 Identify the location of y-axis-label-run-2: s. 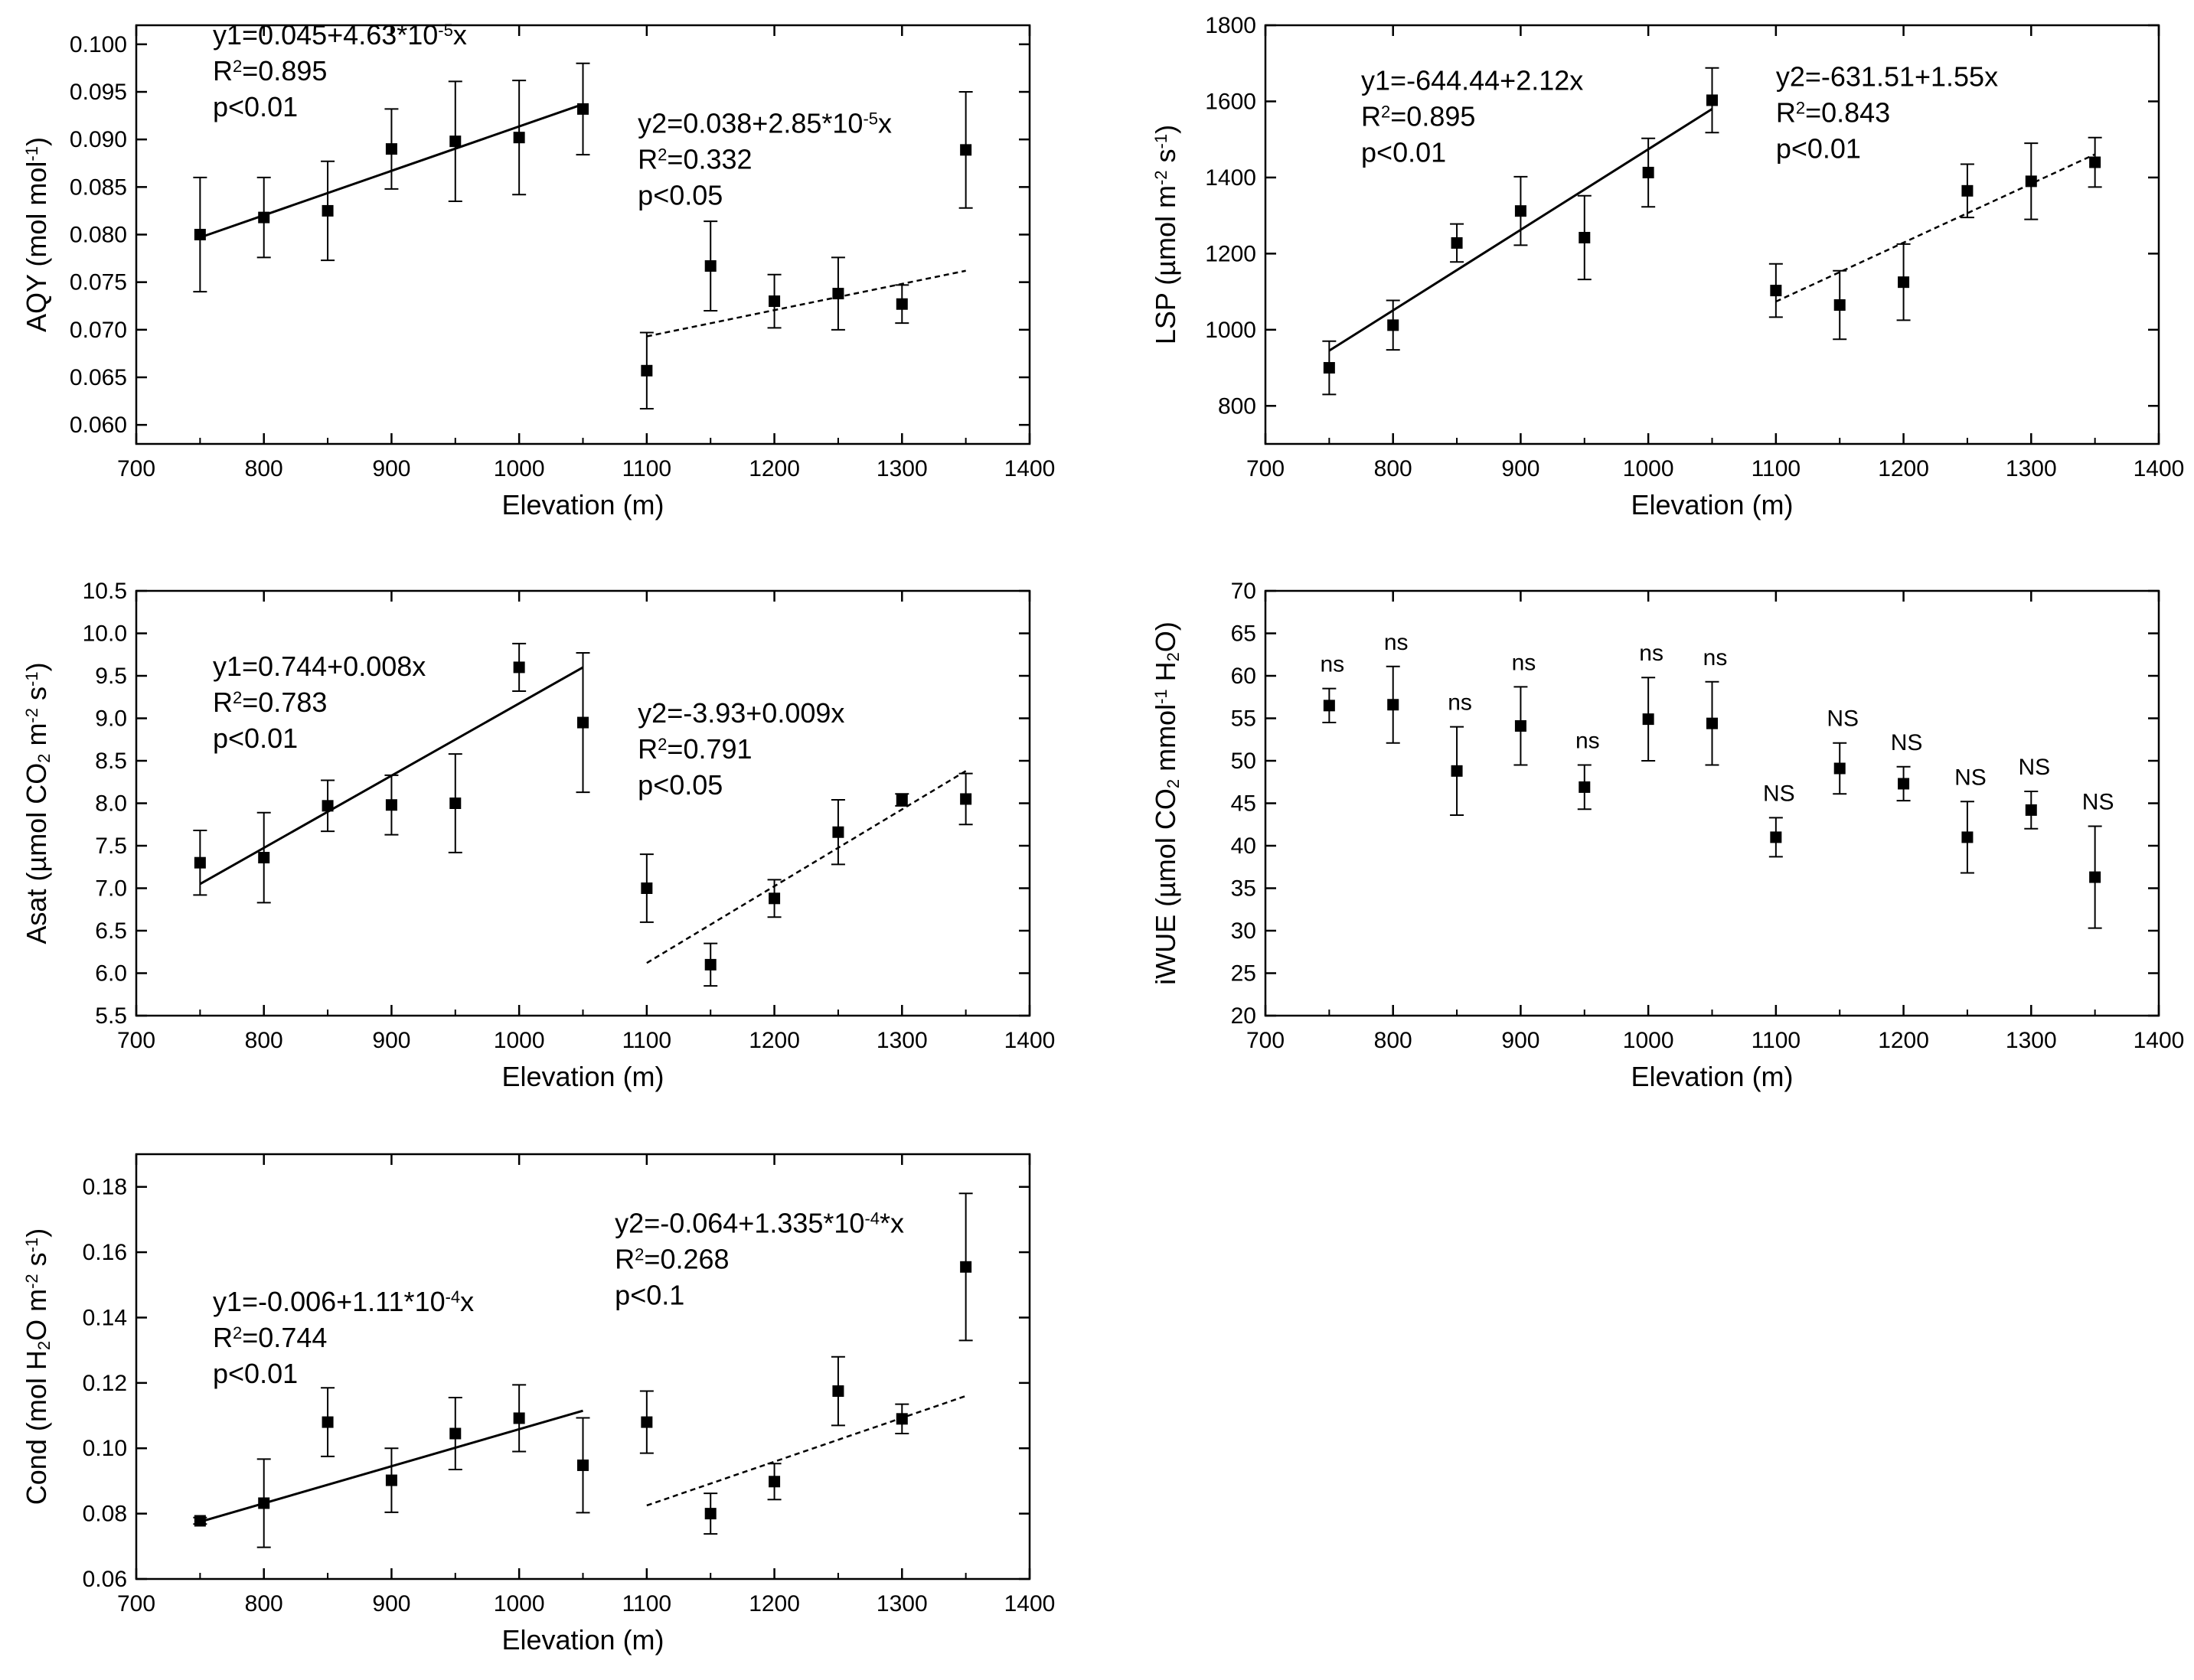
(1166, 159).